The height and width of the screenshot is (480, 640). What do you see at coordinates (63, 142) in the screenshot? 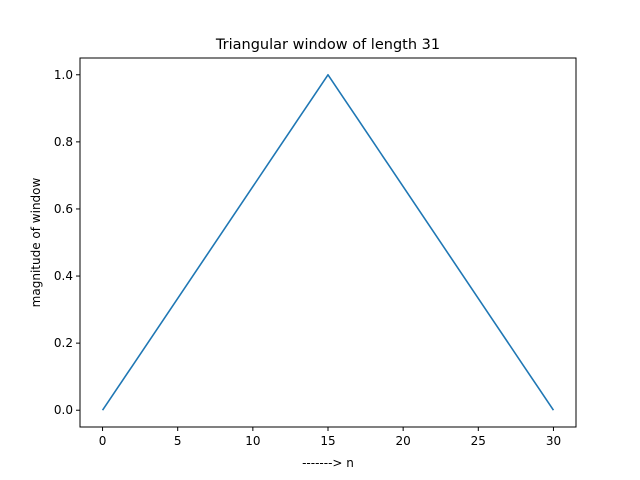
I see `y-tick-label: 0.8` at bounding box center [63, 142].